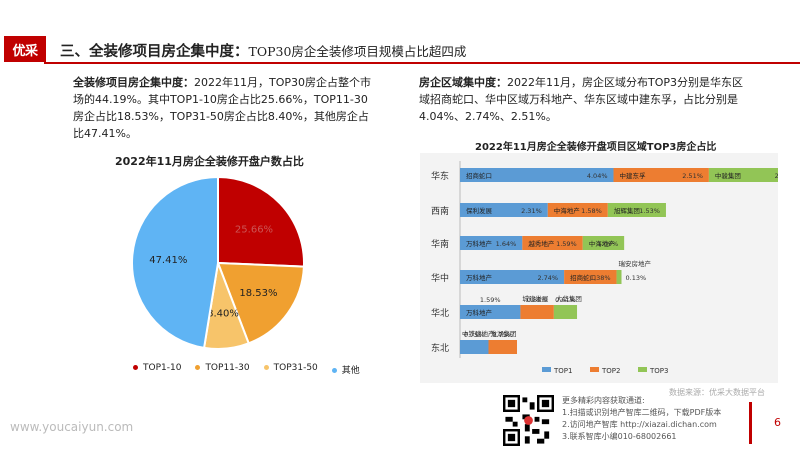  What do you see at coordinates (72, 427) in the screenshot?
I see `site-url: www.youcaiyun.com` at bounding box center [72, 427].